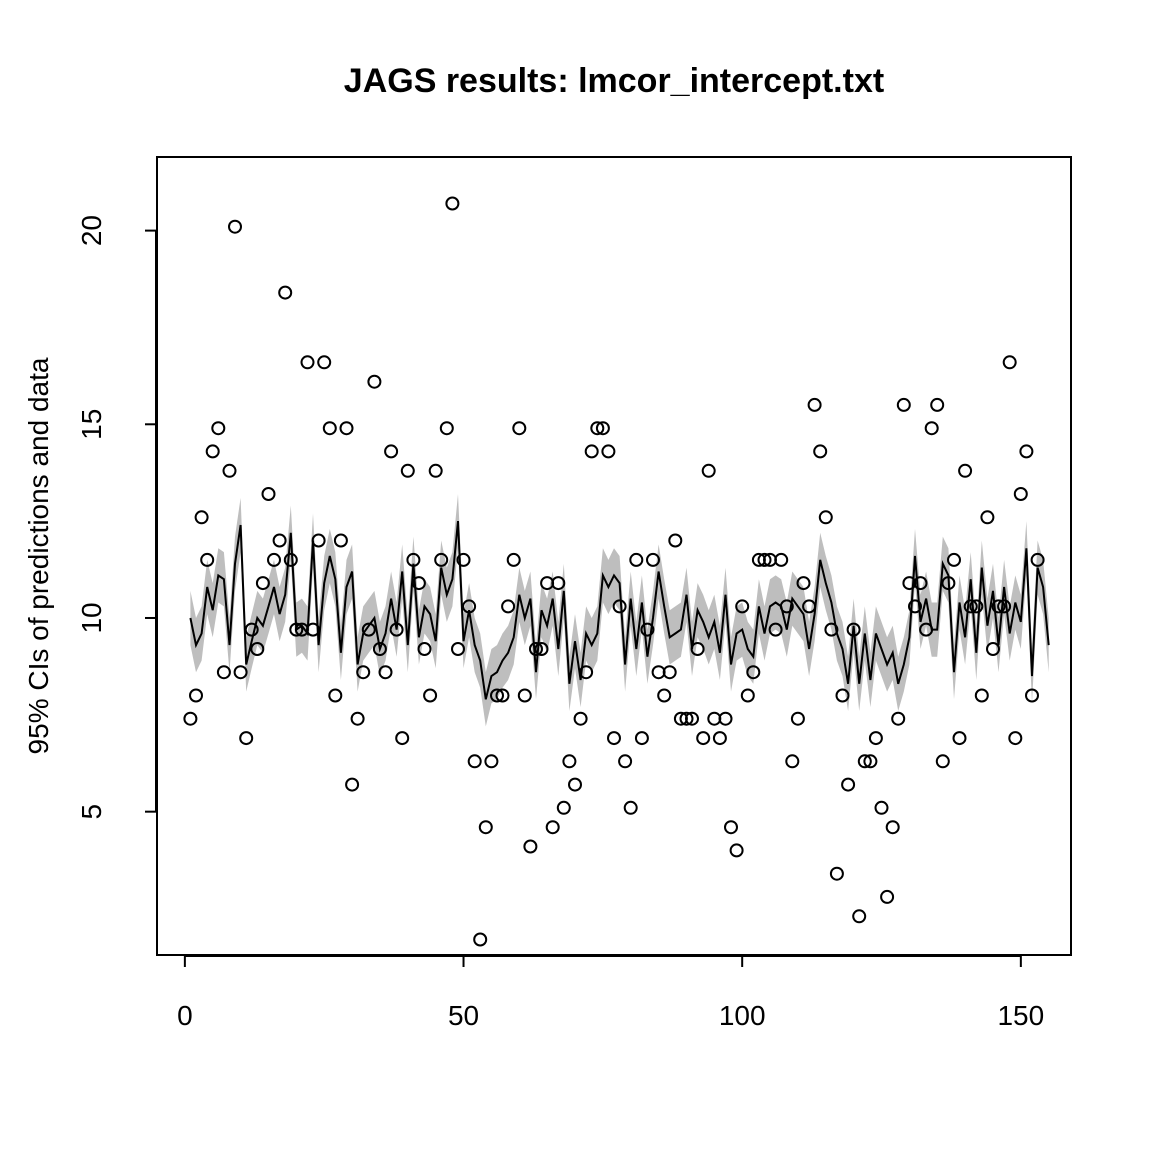 The width and height of the screenshot is (1152, 1152). What do you see at coordinates (185, 1015) in the screenshot?
I see `x-tick-label: 0` at bounding box center [185, 1015].